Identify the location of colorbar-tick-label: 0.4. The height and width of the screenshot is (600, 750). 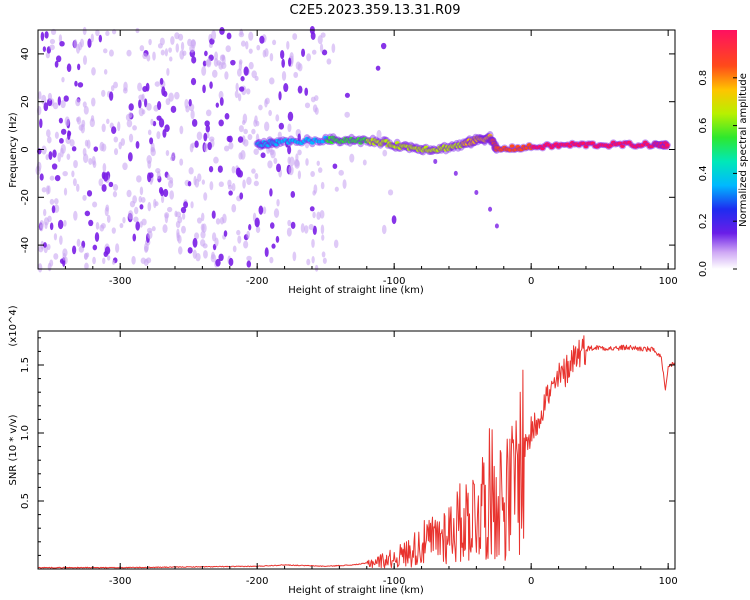
(703, 173).